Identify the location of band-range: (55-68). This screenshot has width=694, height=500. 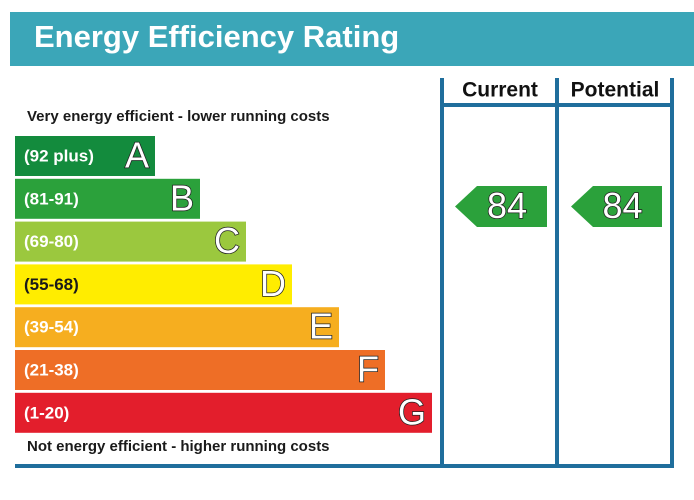
(51, 284).